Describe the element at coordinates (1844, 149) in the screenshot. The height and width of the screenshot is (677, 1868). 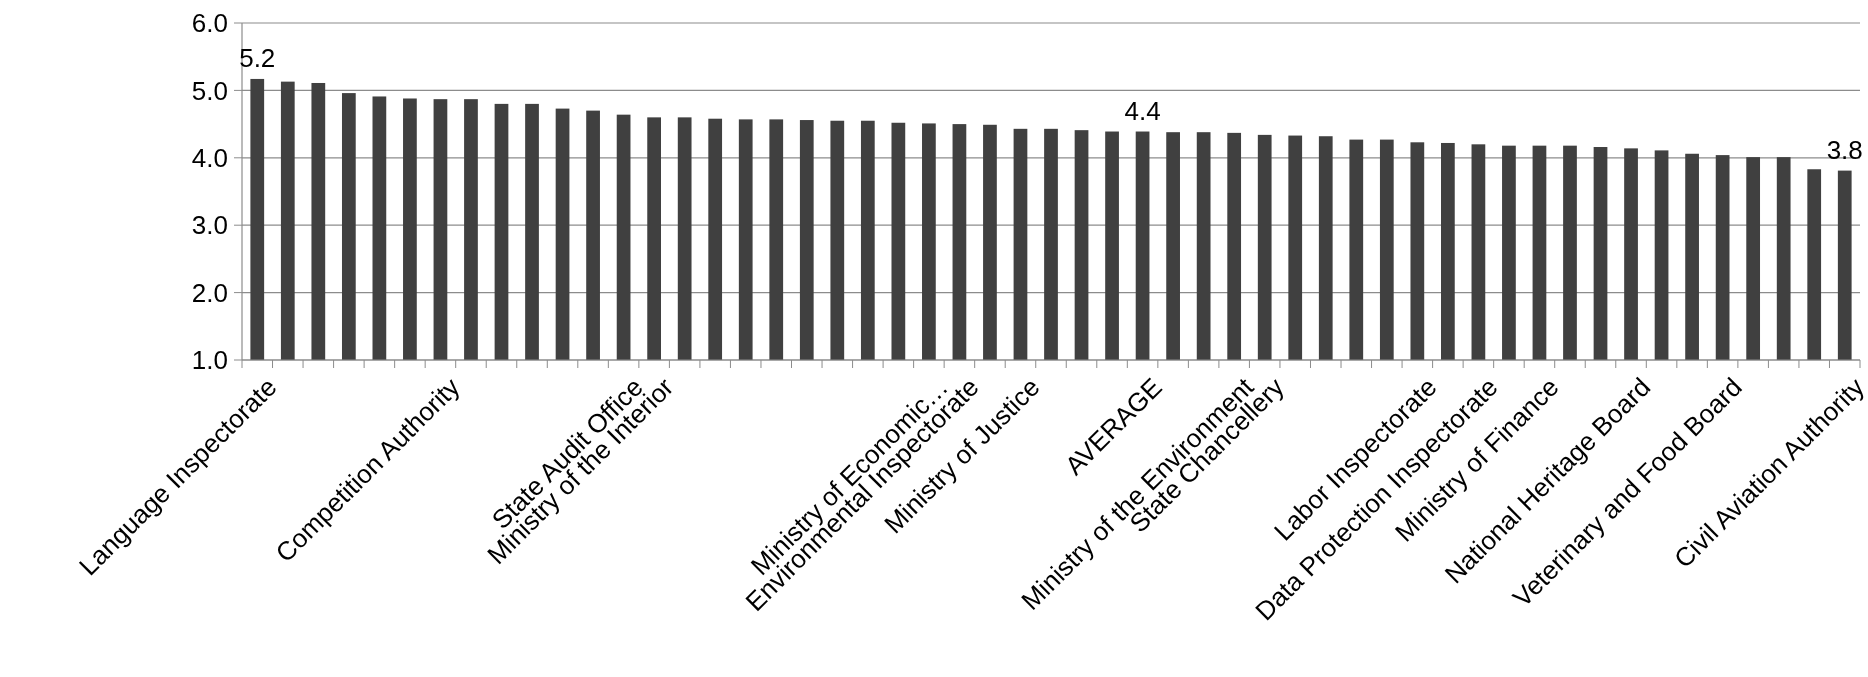
I see `data-label: 3.8` at that location.